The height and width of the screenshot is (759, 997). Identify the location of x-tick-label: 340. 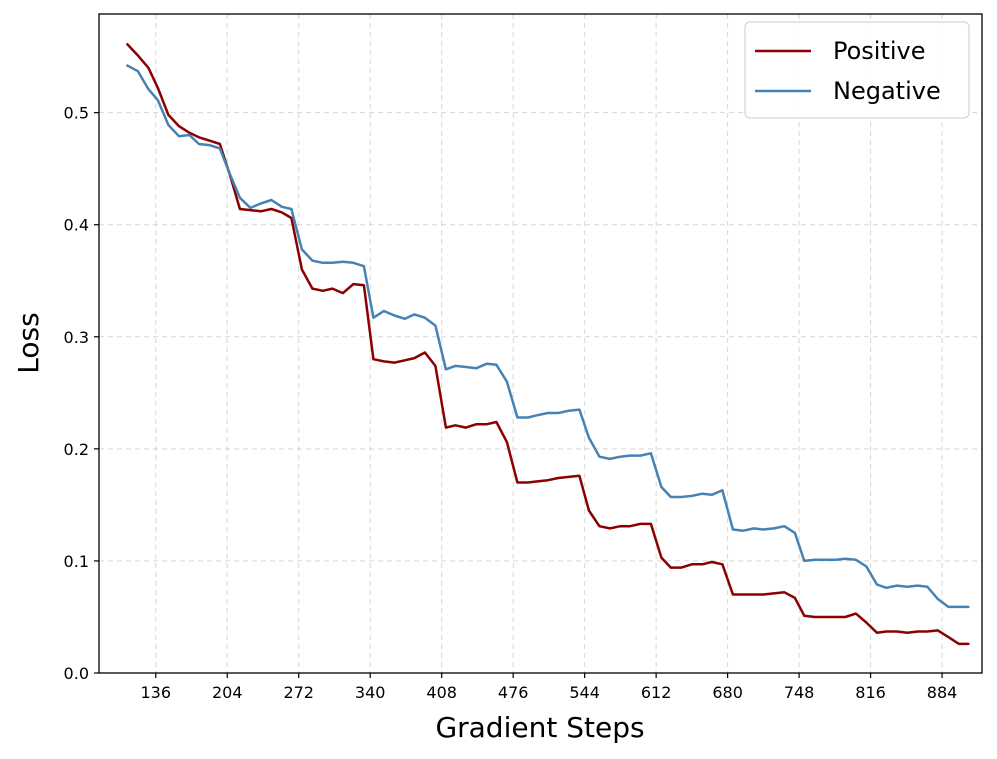
(370, 692).